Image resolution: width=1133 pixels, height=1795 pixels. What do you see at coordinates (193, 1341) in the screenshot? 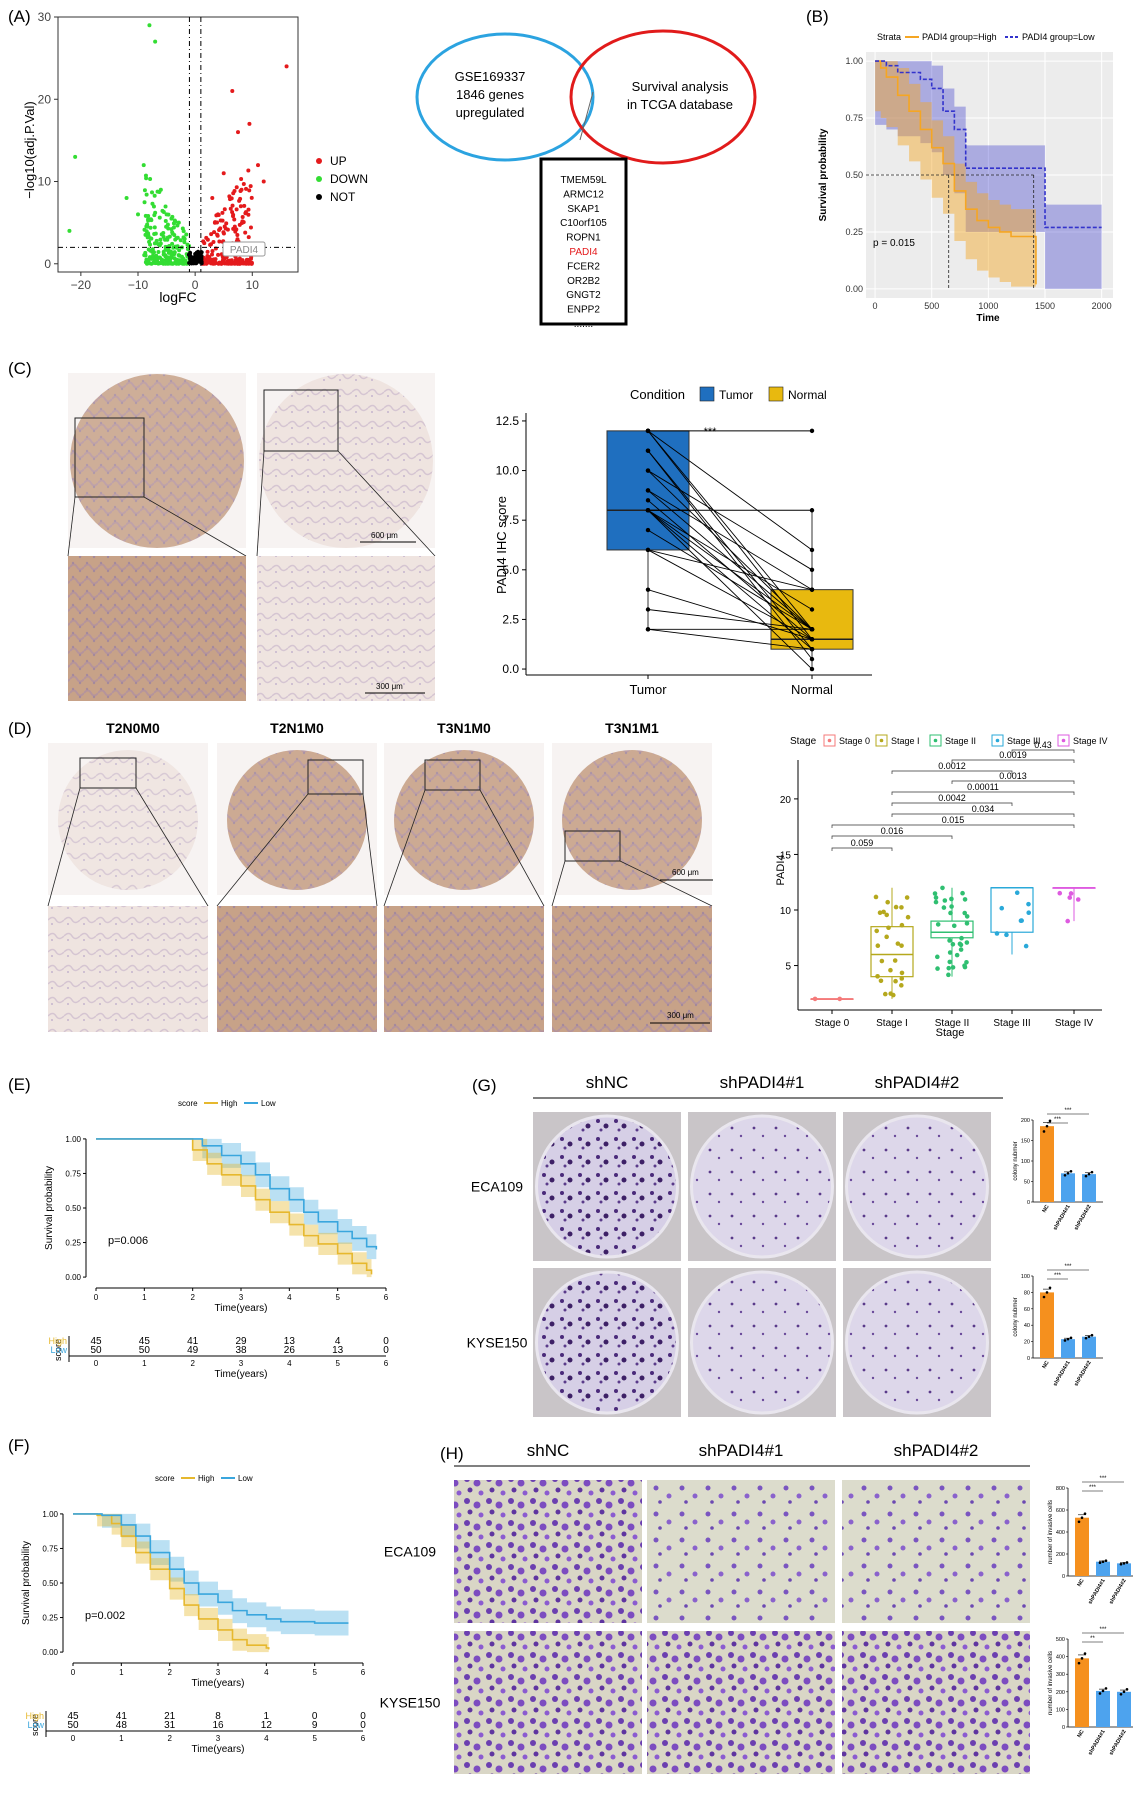
I see `km-e-risk-value: 41` at bounding box center [193, 1341].